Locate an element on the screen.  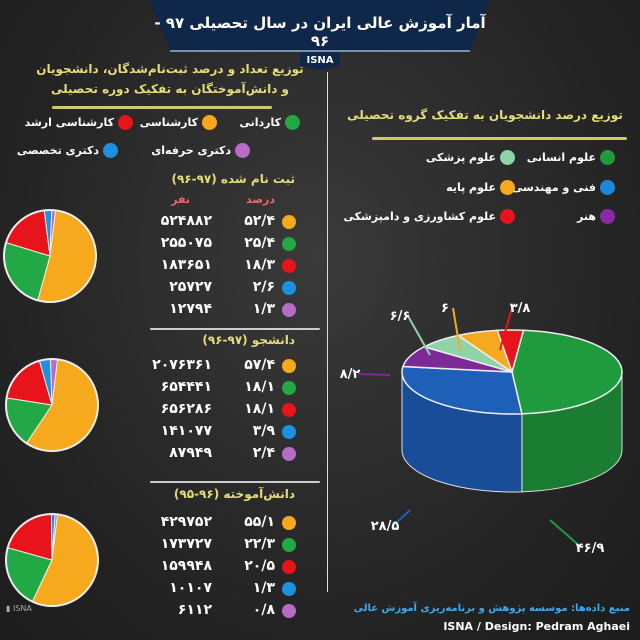
count-value: ۱۸۳۶۵۱ is located at coordinates (186, 265).